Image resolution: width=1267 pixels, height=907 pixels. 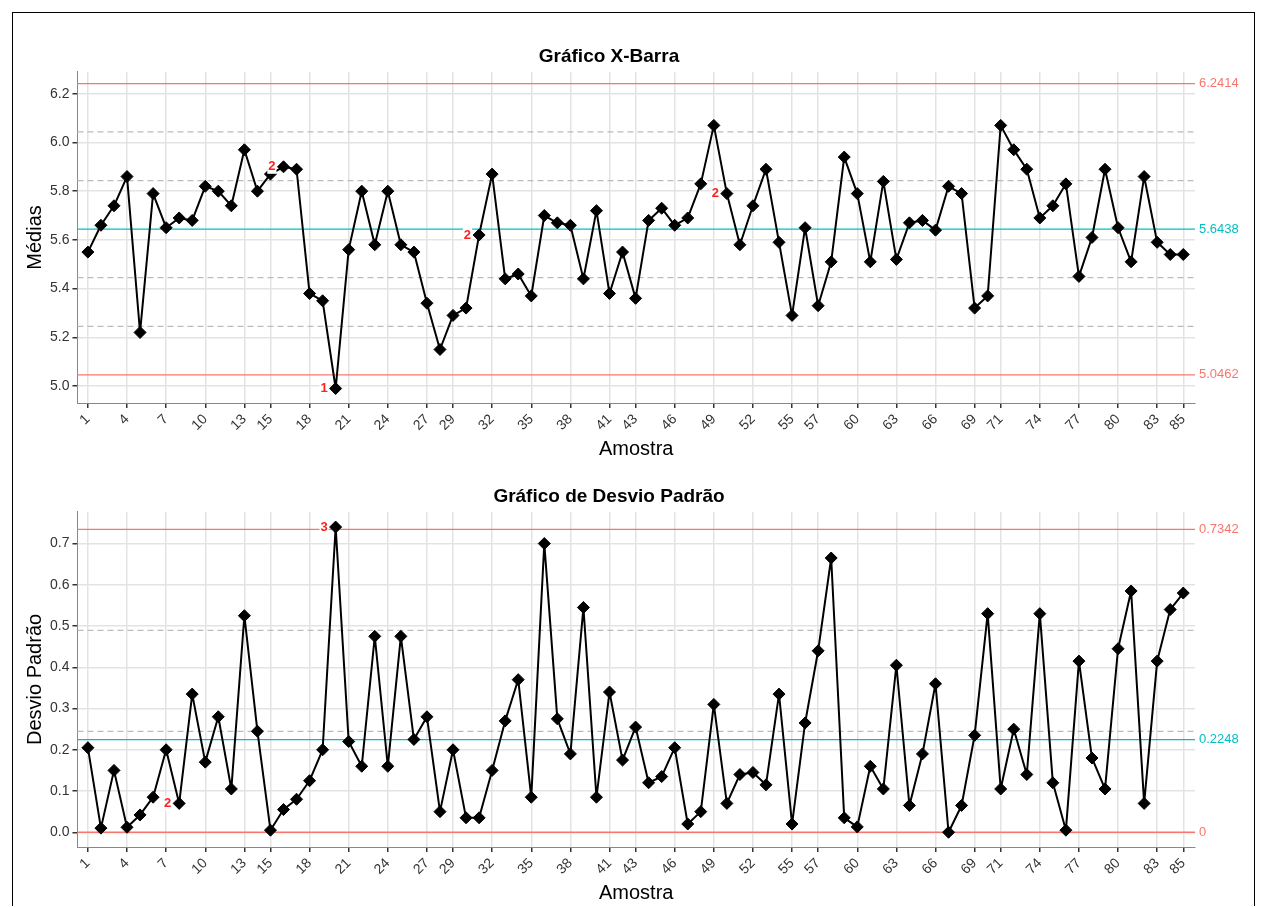 I want to click on chart-title: Gráfico de Desvio Padrão, so click(x=609, y=495).